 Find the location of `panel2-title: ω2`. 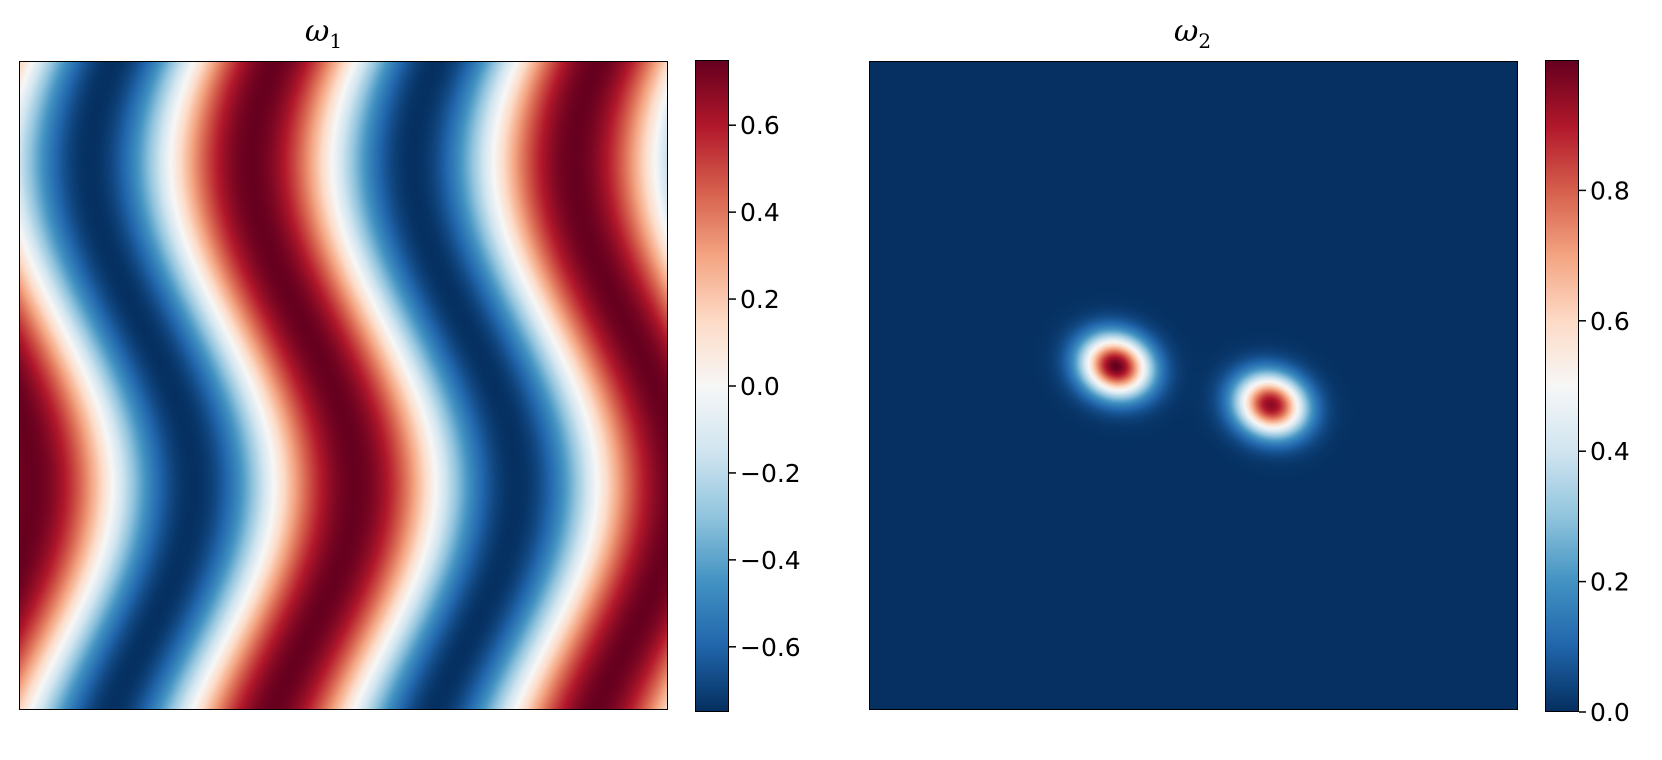

panel2-title: ω2 is located at coordinates (1192, 33).